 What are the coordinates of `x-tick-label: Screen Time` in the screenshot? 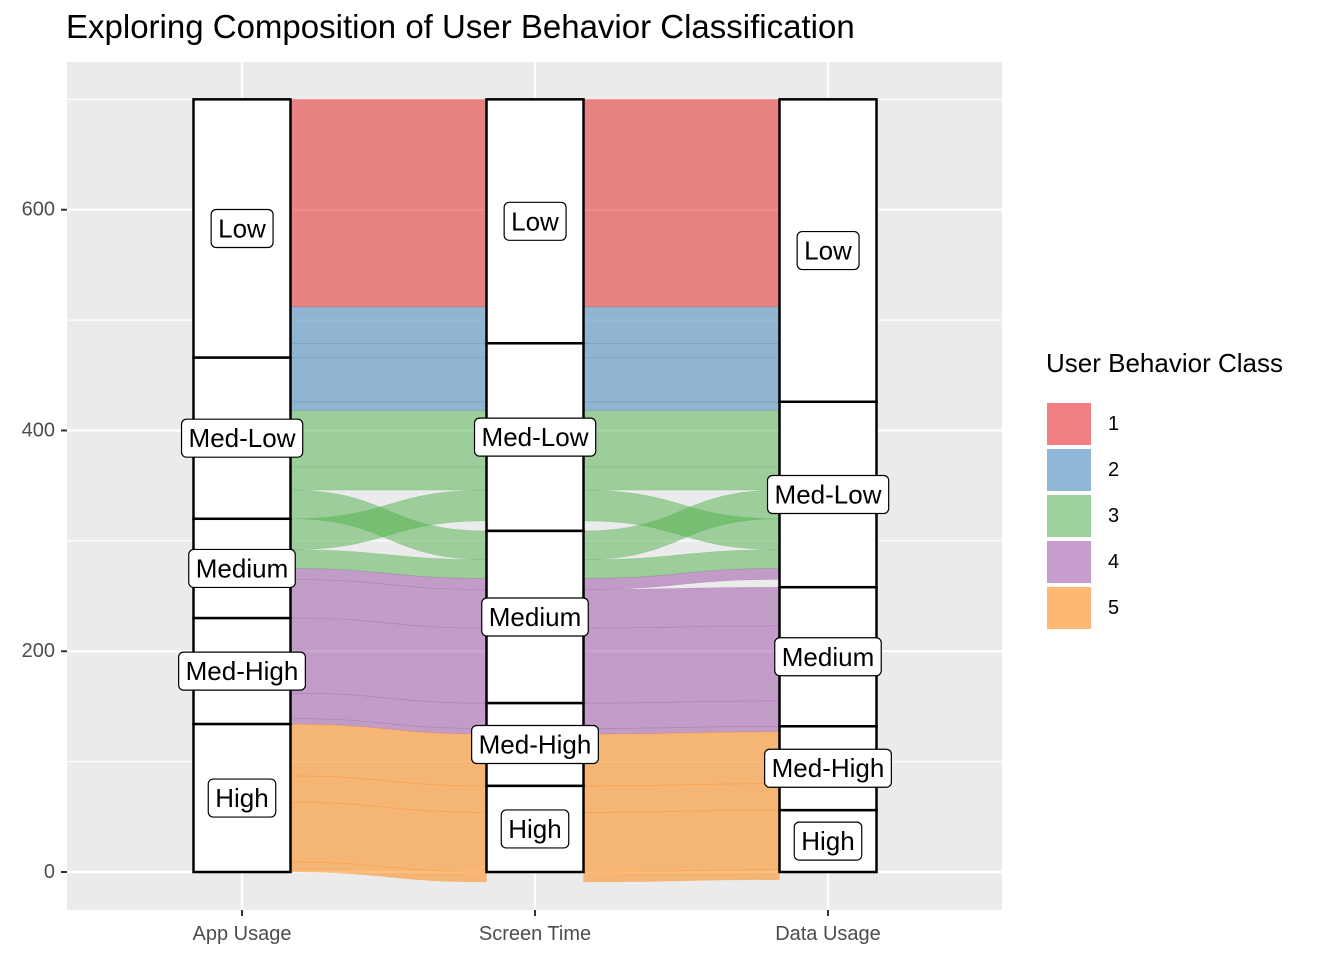 It's located at (535, 934).